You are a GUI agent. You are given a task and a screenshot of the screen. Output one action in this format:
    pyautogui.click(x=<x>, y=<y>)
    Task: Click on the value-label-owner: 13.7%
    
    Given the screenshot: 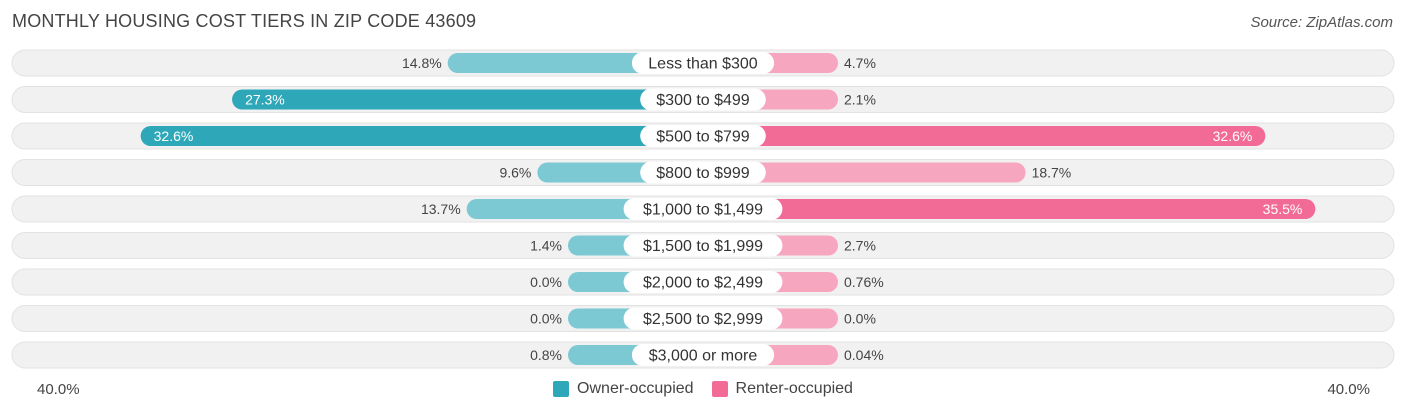 What is the action you would take?
    pyautogui.click(x=441, y=209)
    